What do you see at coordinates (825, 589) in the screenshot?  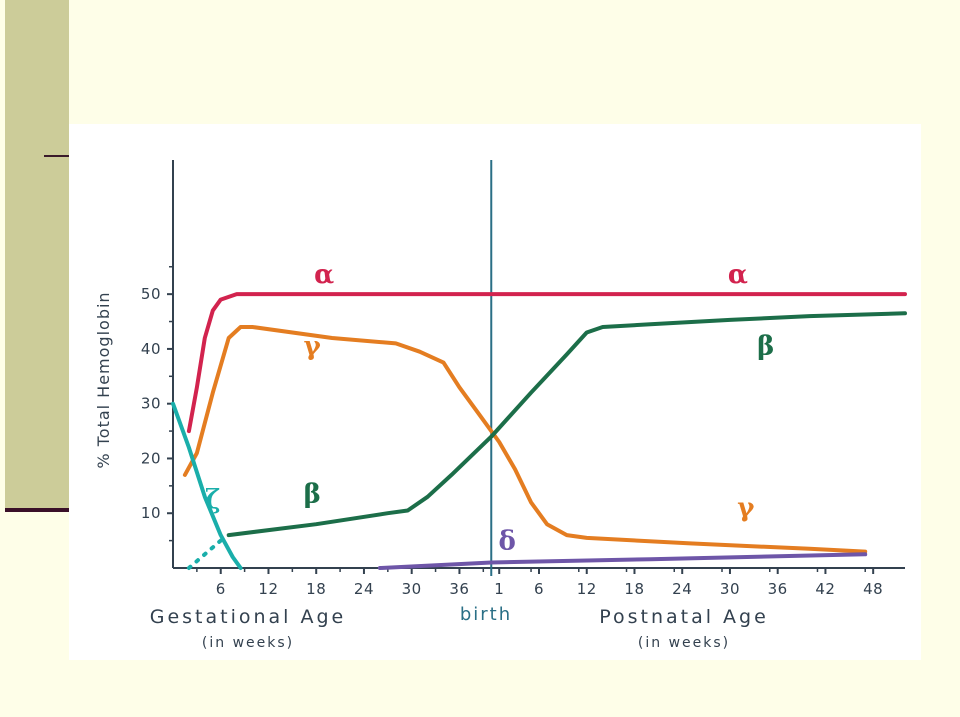 I see `x-tick-label: 42` at bounding box center [825, 589].